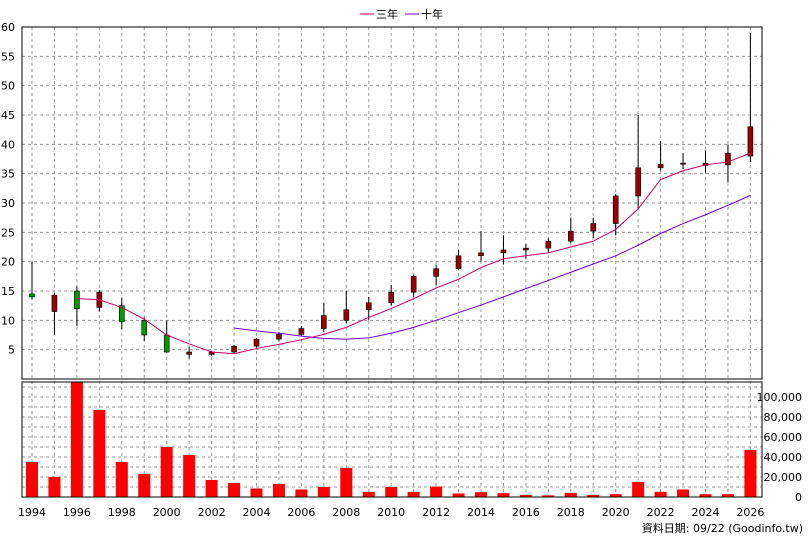 Image resolution: width=808 pixels, height=540 pixels. What do you see at coordinates (571, 512) in the screenshot?
I see `x-tick-label: 2018` at bounding box center [571, 512].